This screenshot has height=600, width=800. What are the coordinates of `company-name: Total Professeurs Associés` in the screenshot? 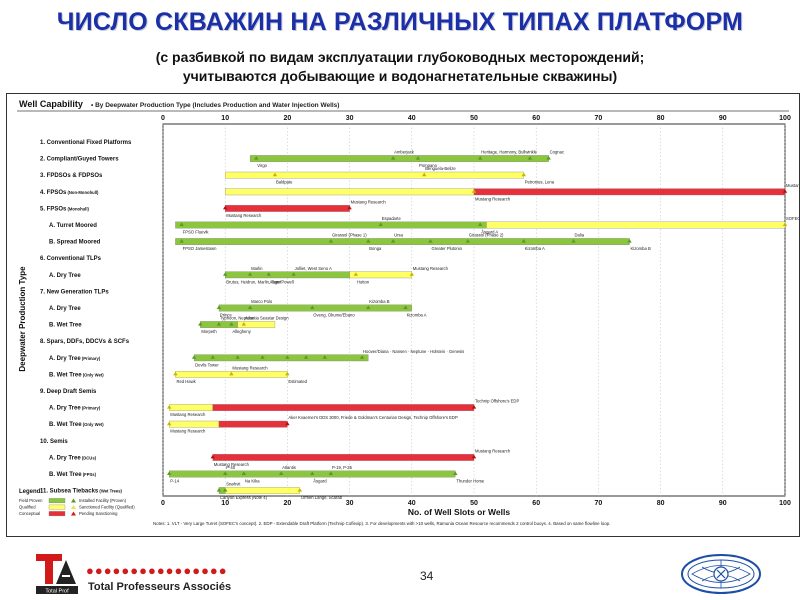 It's located at (160, 587).